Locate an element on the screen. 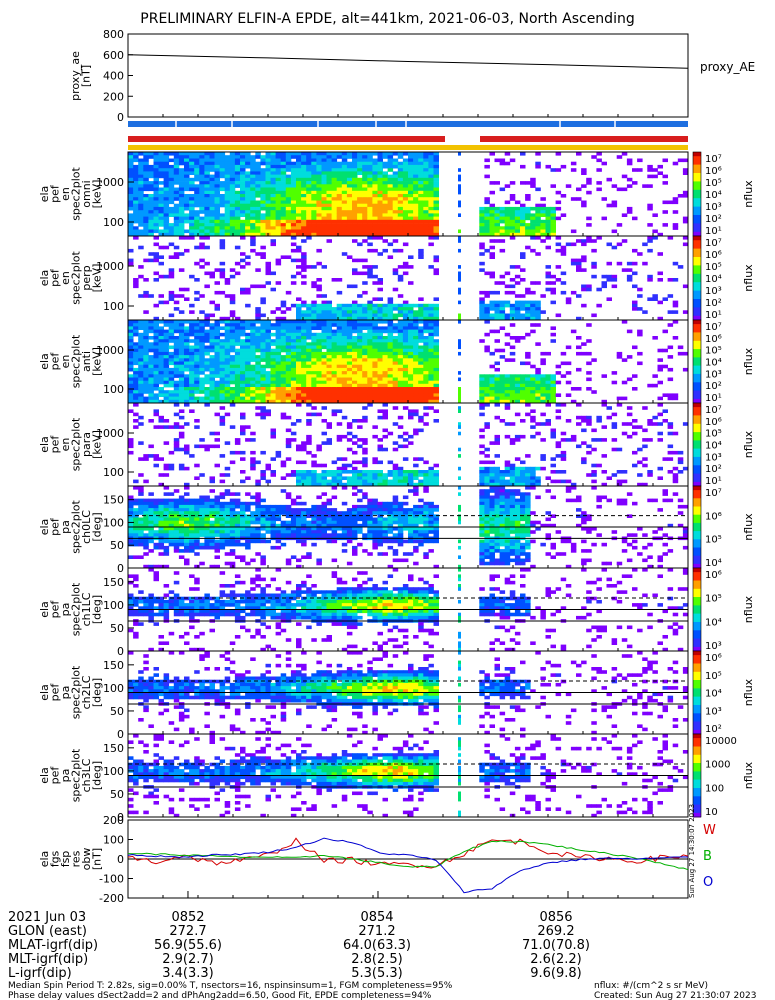 The image size is (775, 1000). spectrogram-panel-para is located at coordinates (408, 445).